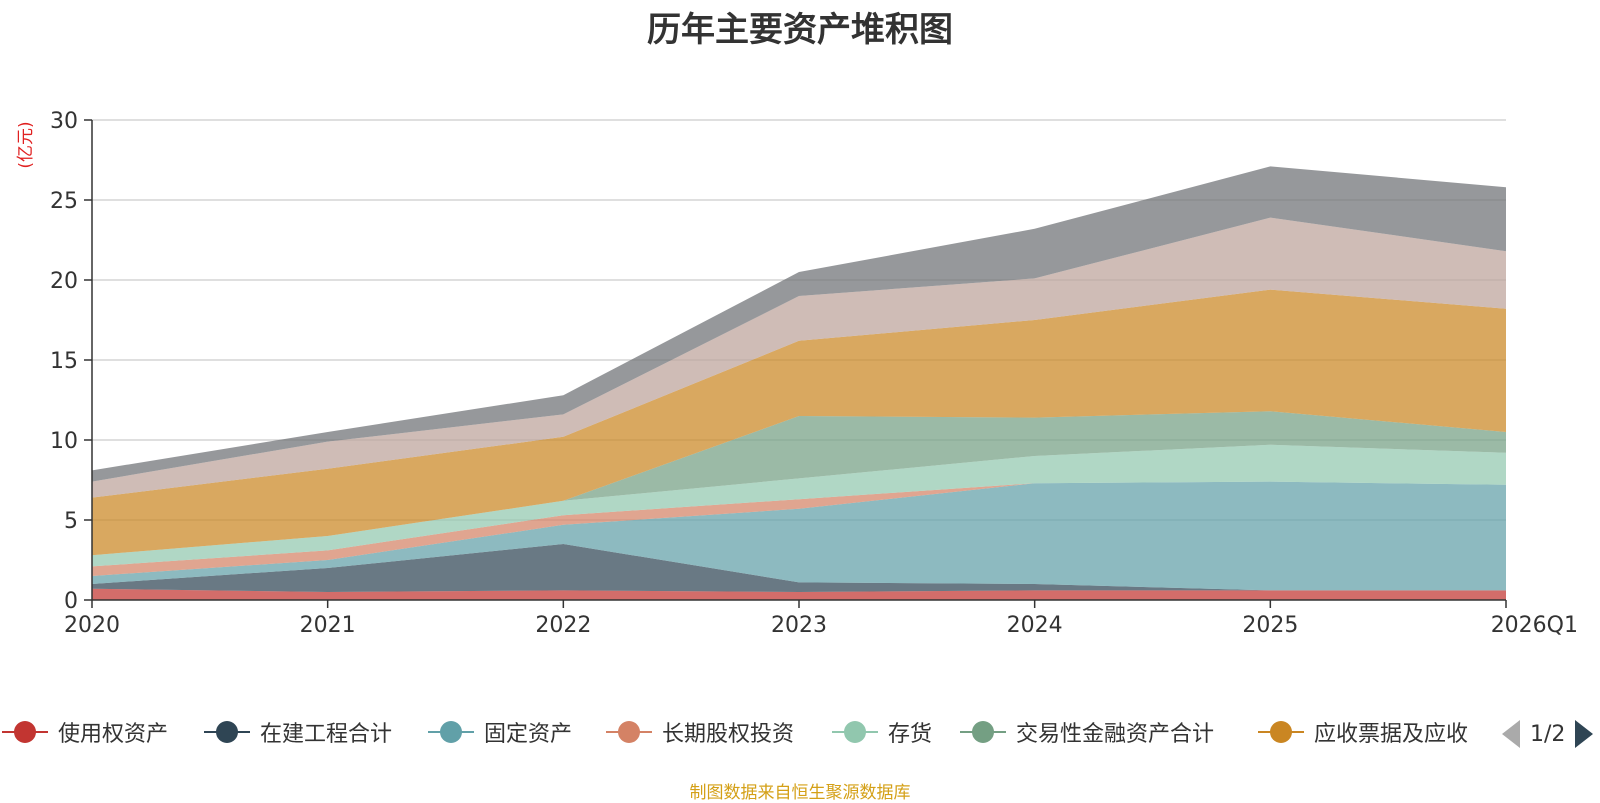  What do you see at coordinates (64, 121) in the screenshot?
I see `y-tick-label: 30` at bounding box center [64, 121].